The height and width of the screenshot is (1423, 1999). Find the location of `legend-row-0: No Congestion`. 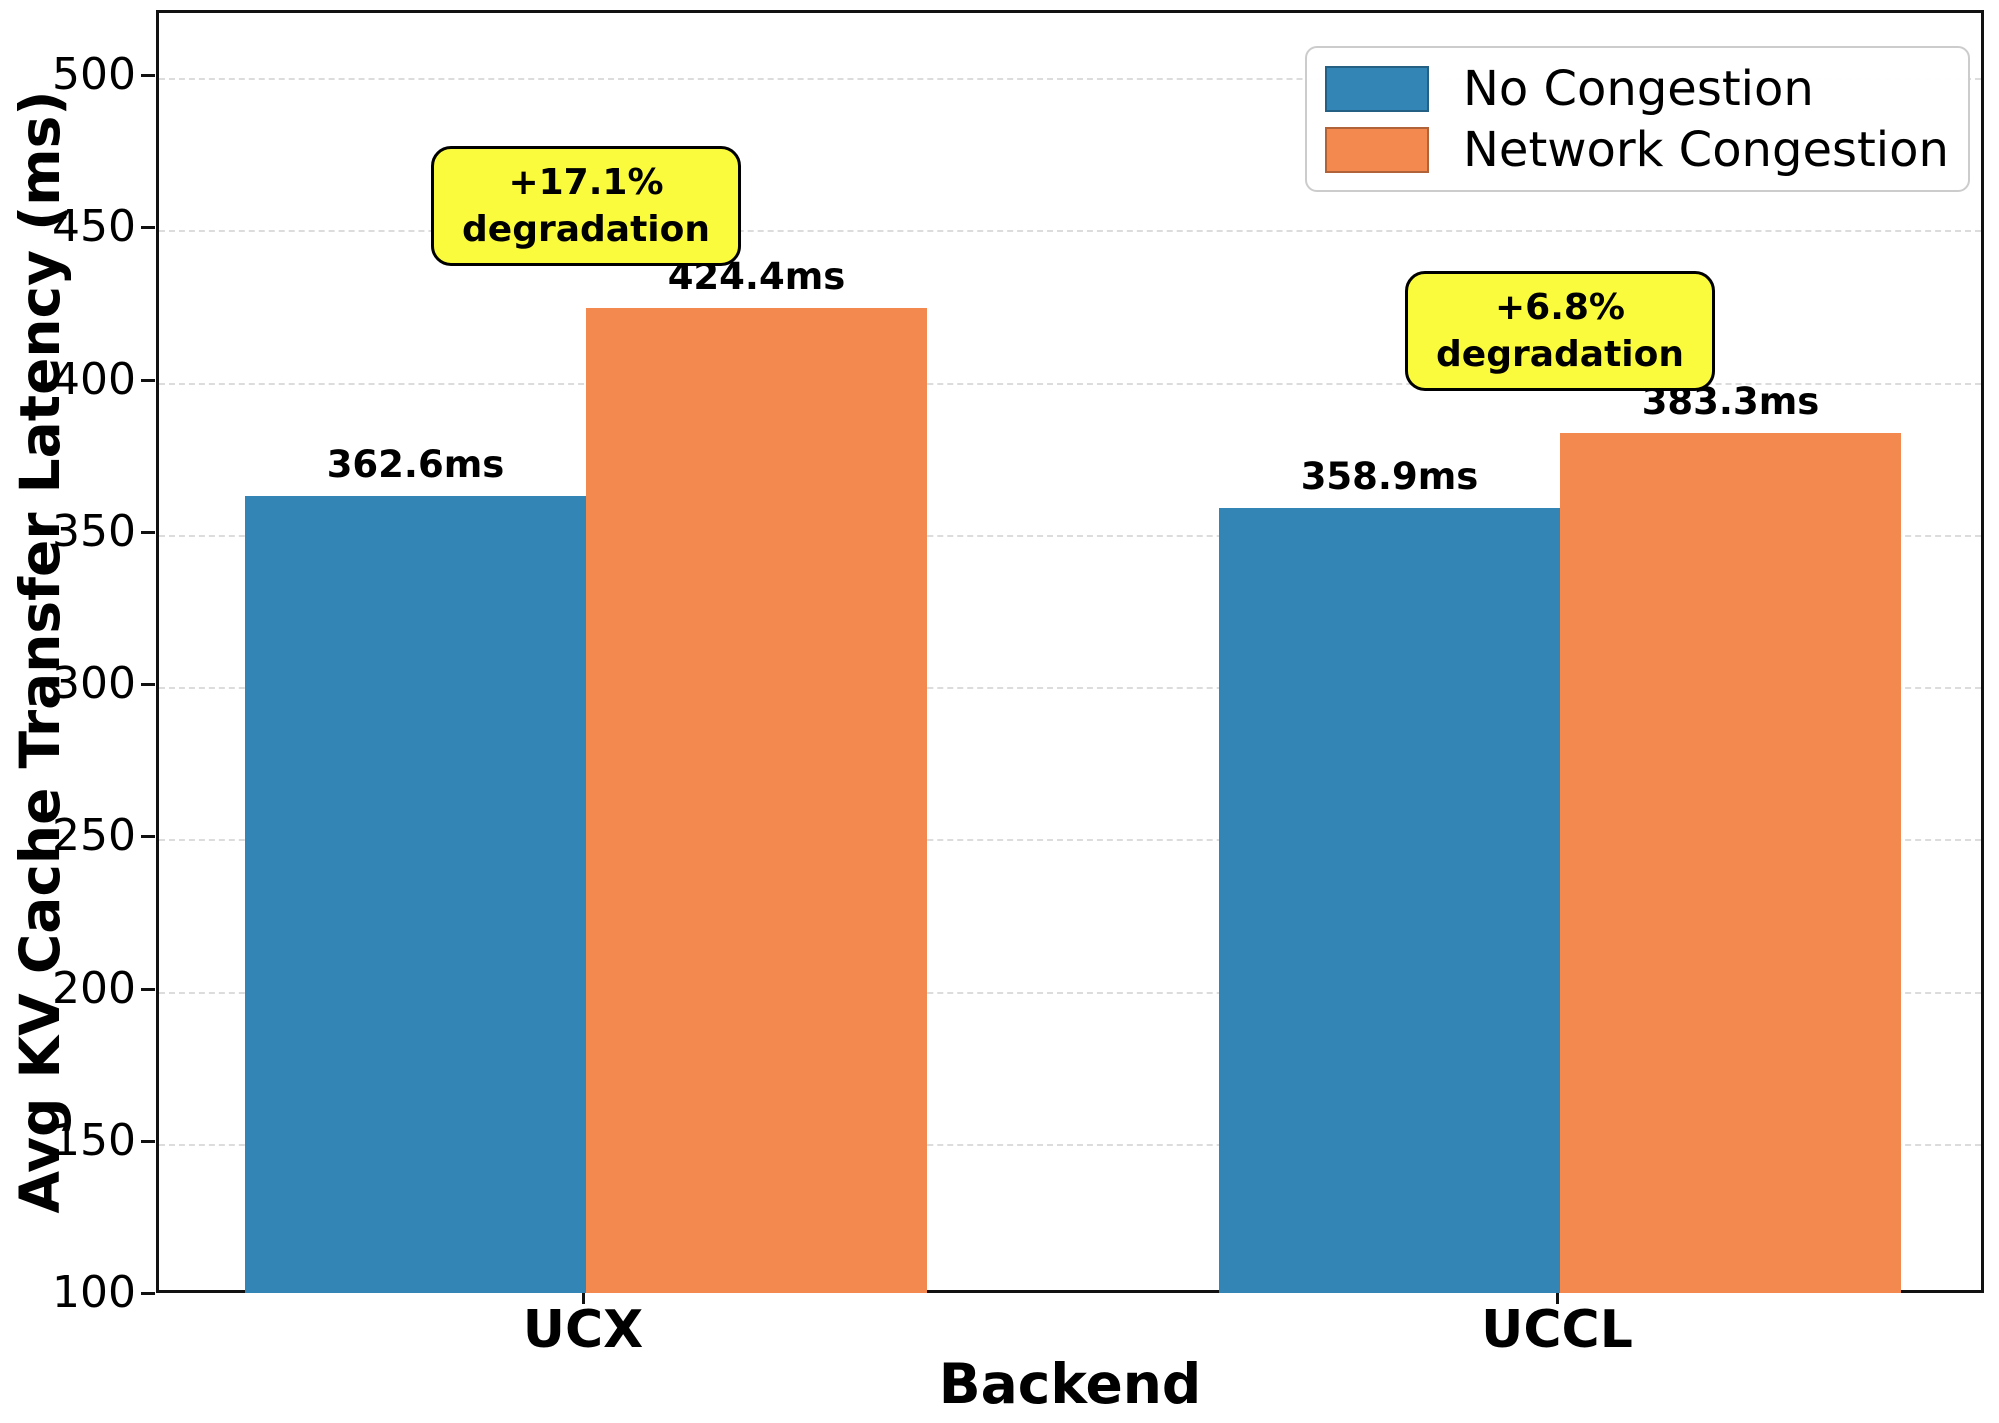

legend-row-0: No Congestion is located at coordinates (1637, 89).